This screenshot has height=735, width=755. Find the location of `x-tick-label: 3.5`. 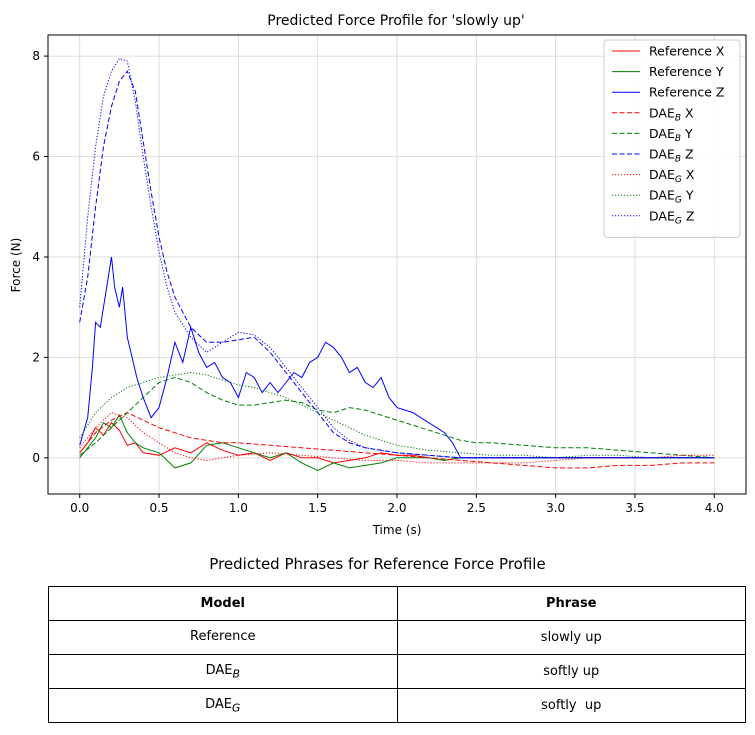

x-tick-label: 3.5 is located at coordinates (634, 508).